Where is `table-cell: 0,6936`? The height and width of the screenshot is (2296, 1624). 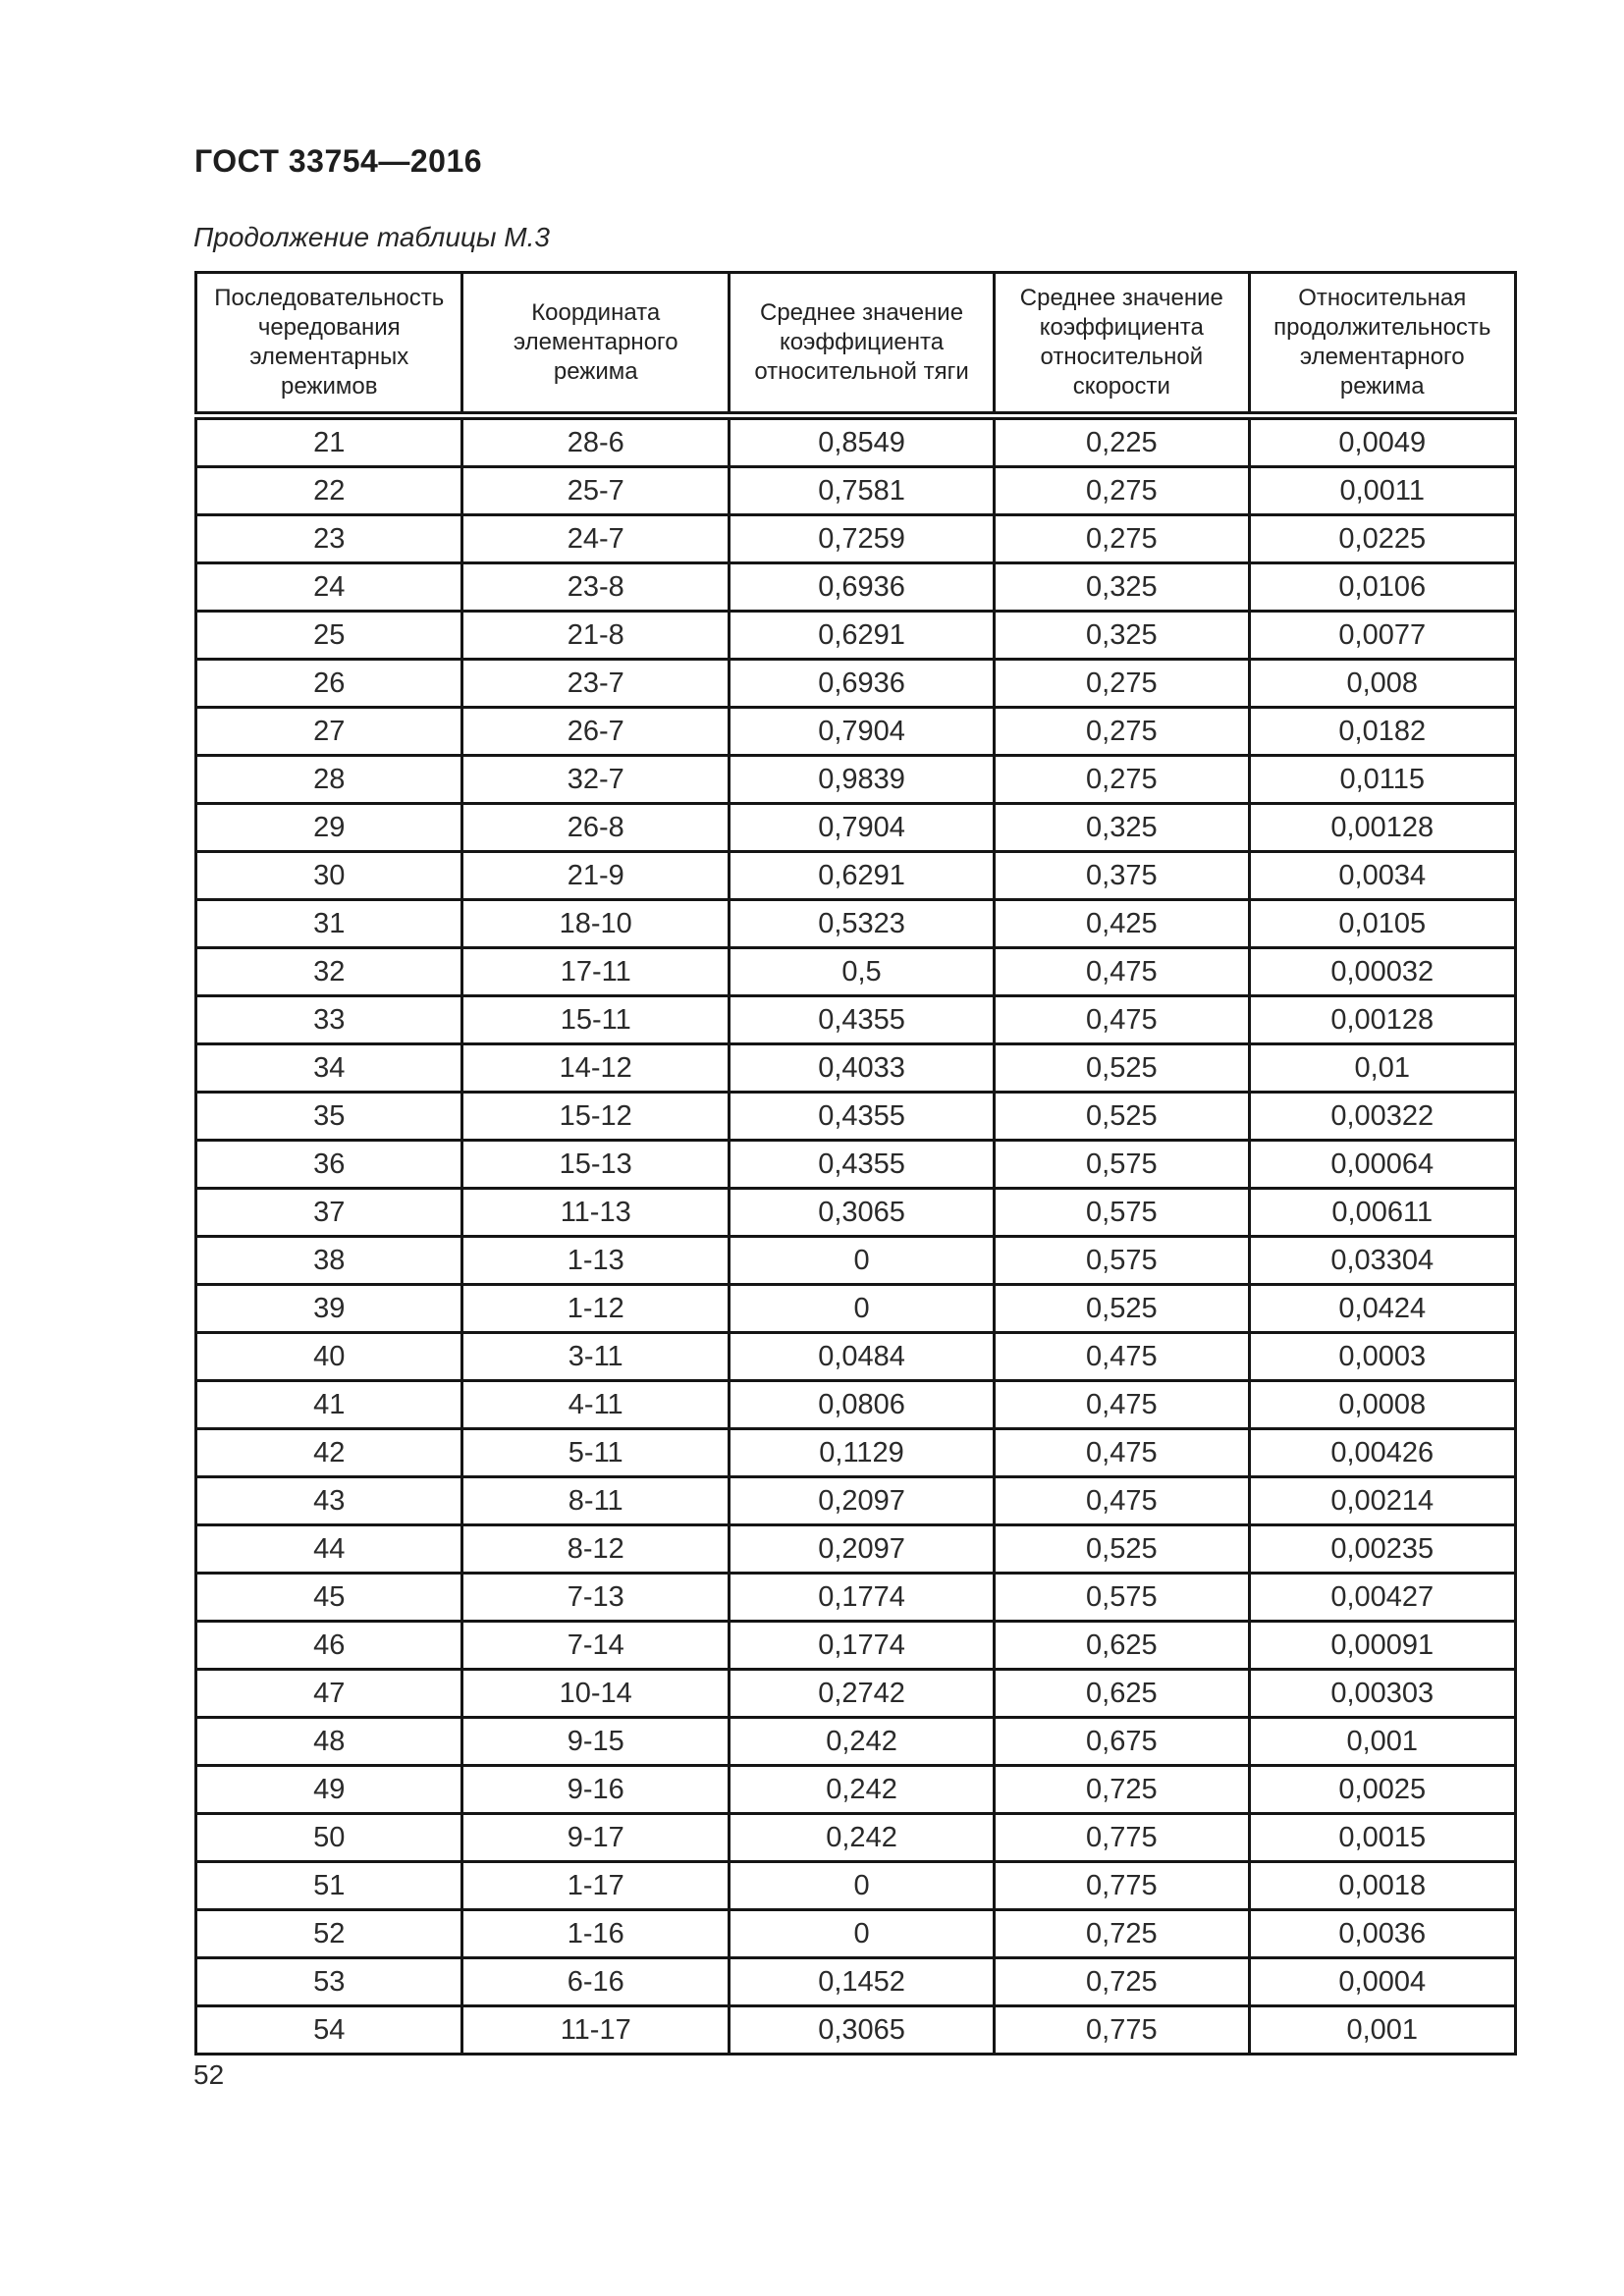
table-cell: 0,6936 is located at coordinates (862, 587).